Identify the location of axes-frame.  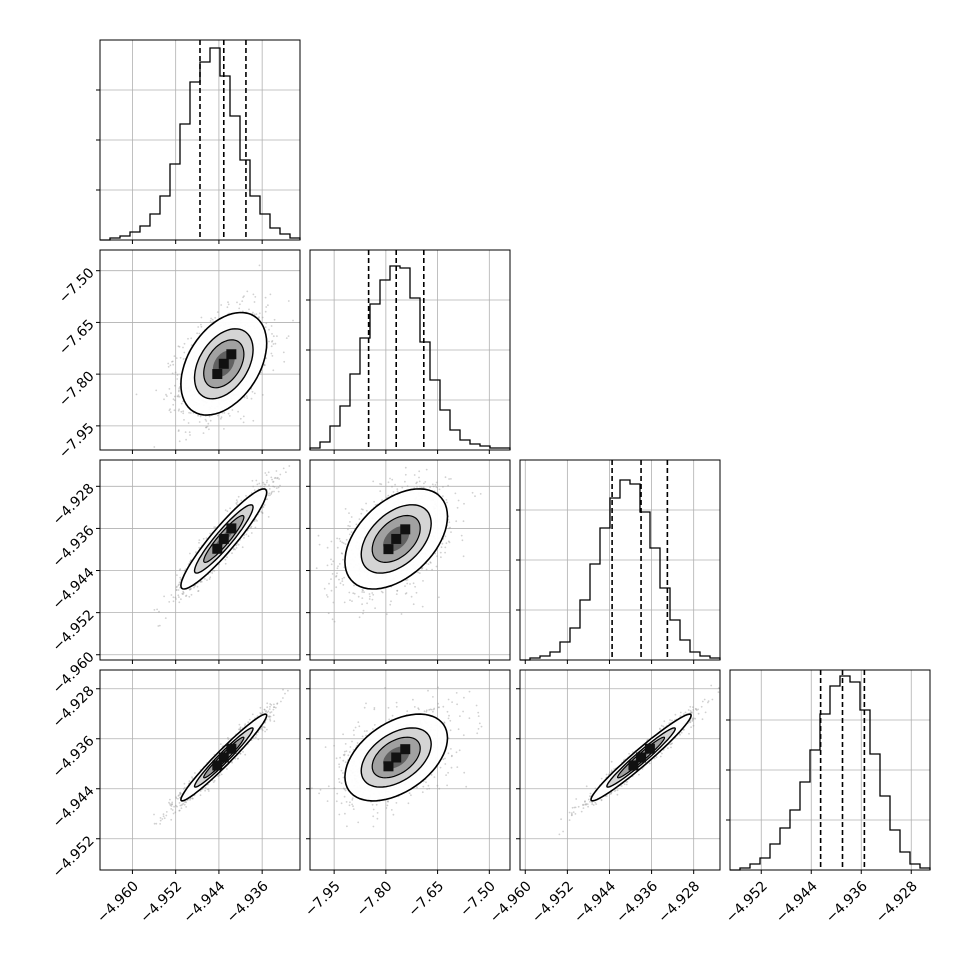
(830, 770).